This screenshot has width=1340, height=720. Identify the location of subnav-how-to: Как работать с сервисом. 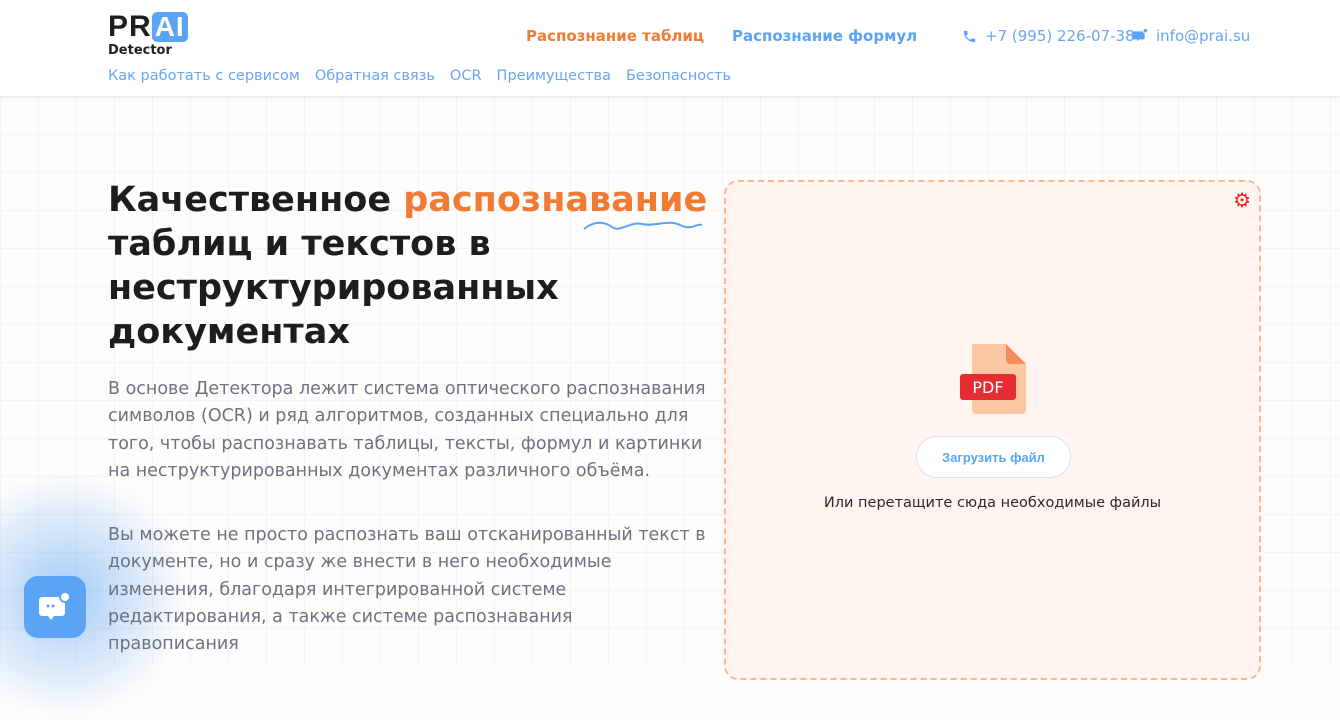
(204, 76).